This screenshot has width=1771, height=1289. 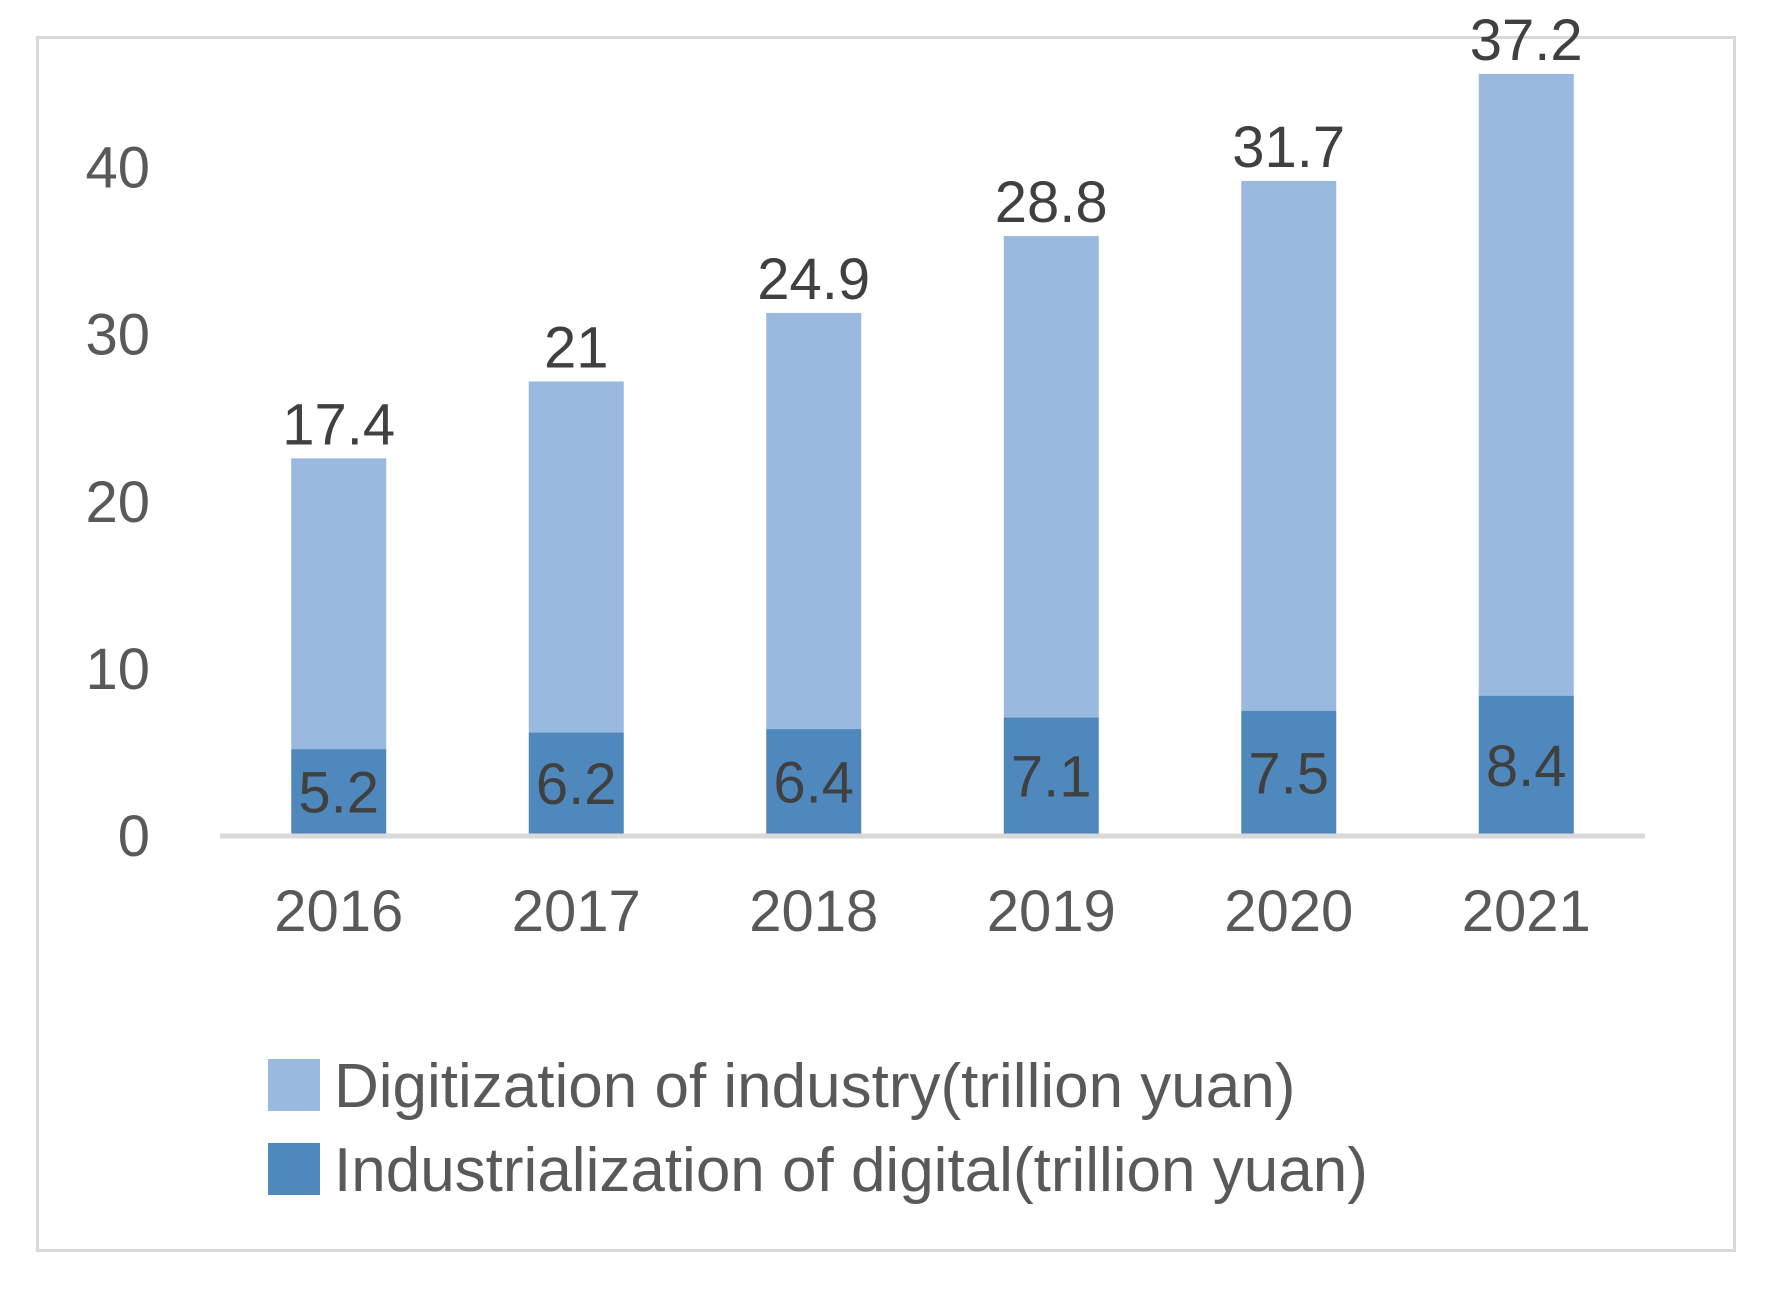 What do you see at coordinates (813, 911) in the screenshot?
I see `x-tick-label: 2018` at bounding box center [813, 911].